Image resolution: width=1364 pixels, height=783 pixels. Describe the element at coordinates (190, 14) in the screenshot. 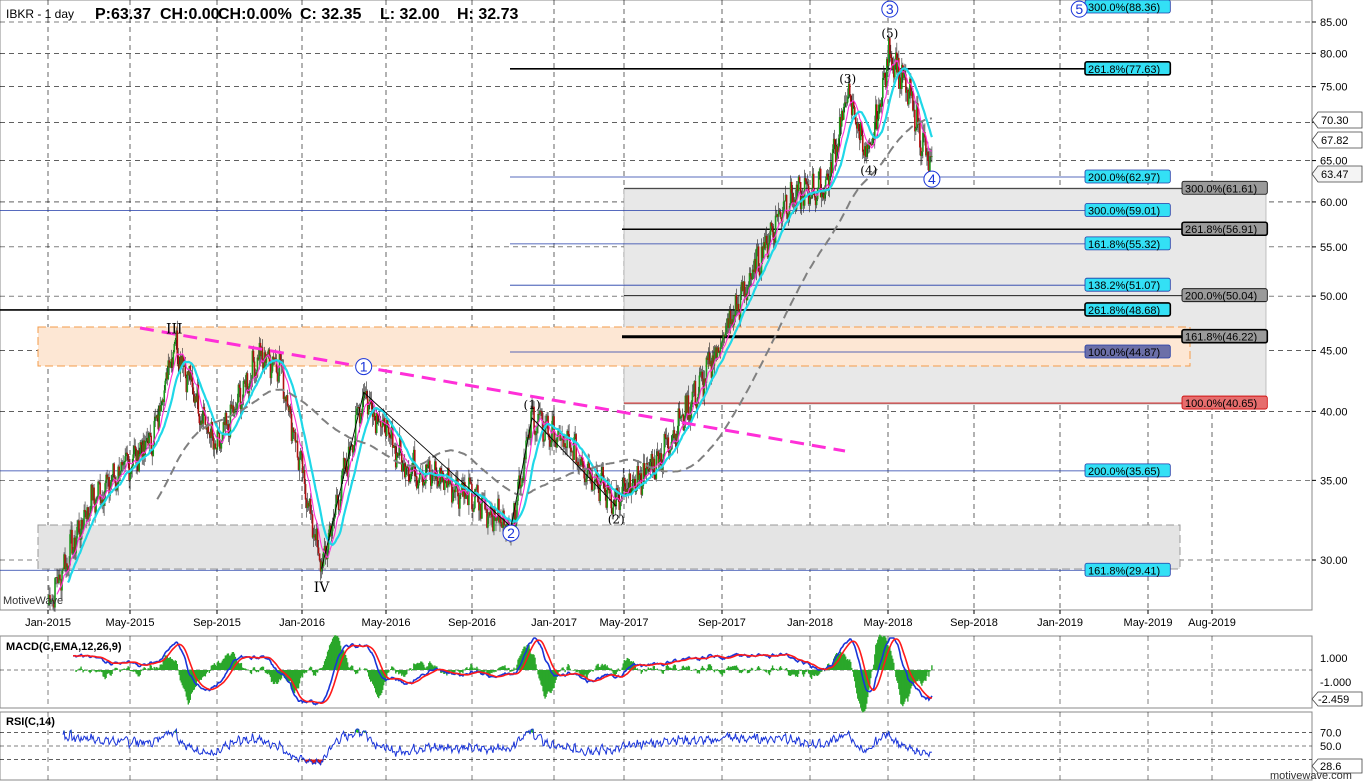

I see `change-readout: CH:0.00` at that location.